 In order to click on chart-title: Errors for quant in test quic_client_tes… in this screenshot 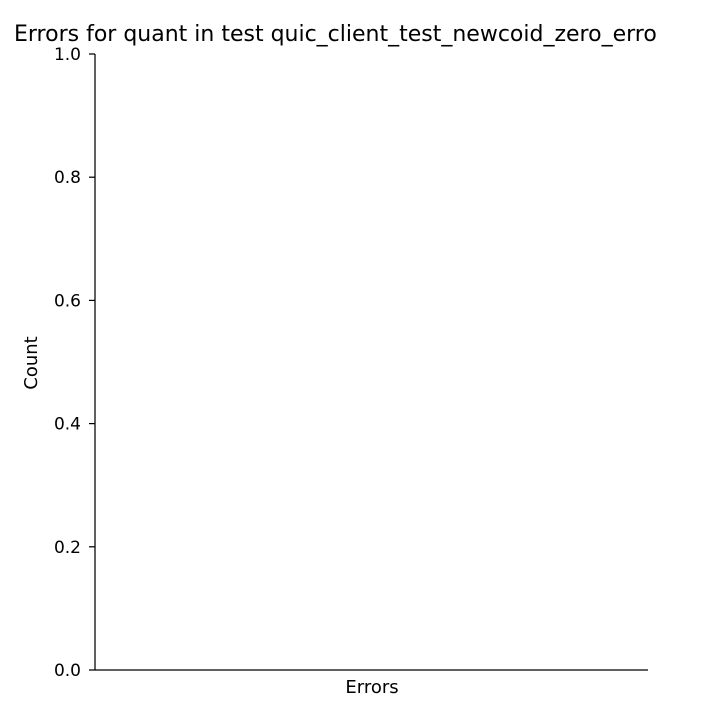, I will do `click(335, 34)`.